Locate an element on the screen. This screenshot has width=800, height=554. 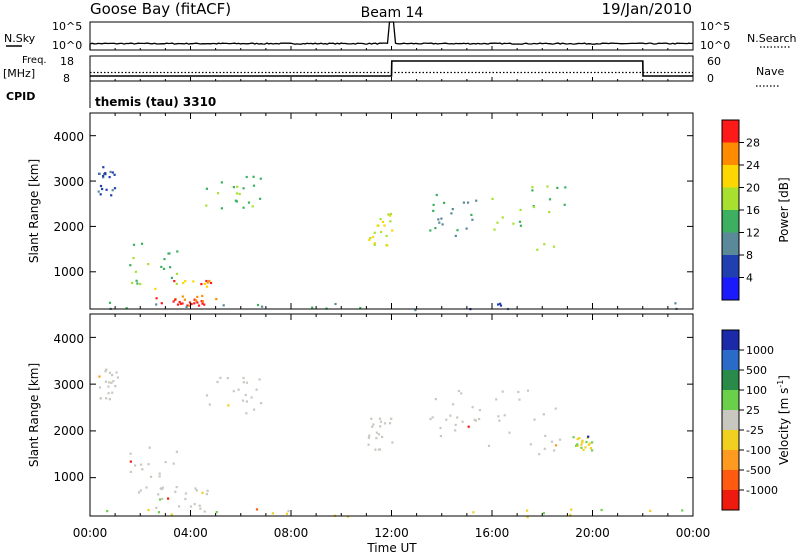
nave-tick-bottom: 0 is located at coordinates (710, 78).